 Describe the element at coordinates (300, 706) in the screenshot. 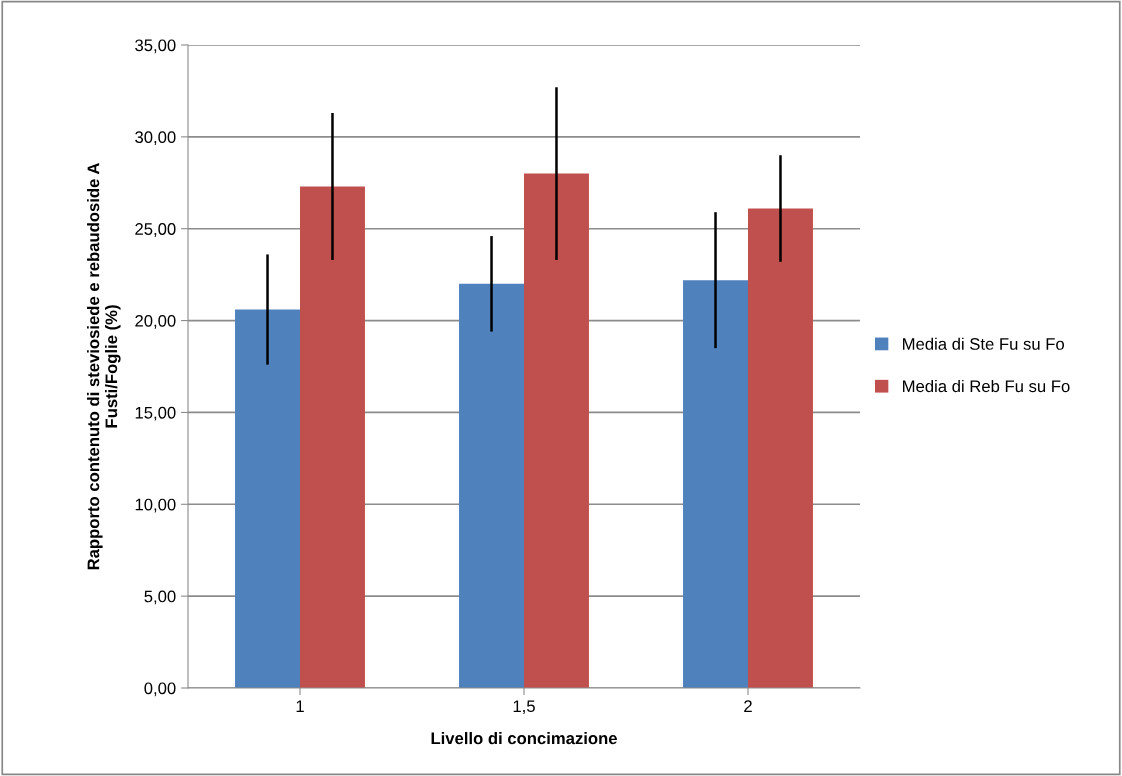

I see `x-tick-label: 1` at that location.